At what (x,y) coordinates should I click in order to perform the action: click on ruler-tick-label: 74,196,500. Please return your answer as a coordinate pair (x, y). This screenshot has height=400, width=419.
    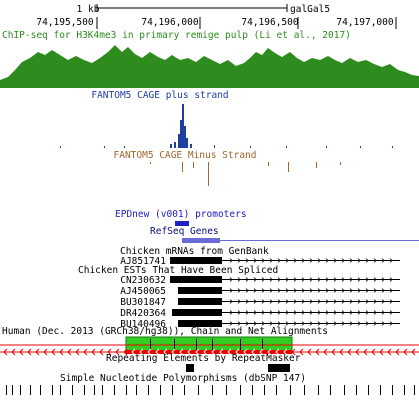
    Looking at the image, I should click on (269, 22).